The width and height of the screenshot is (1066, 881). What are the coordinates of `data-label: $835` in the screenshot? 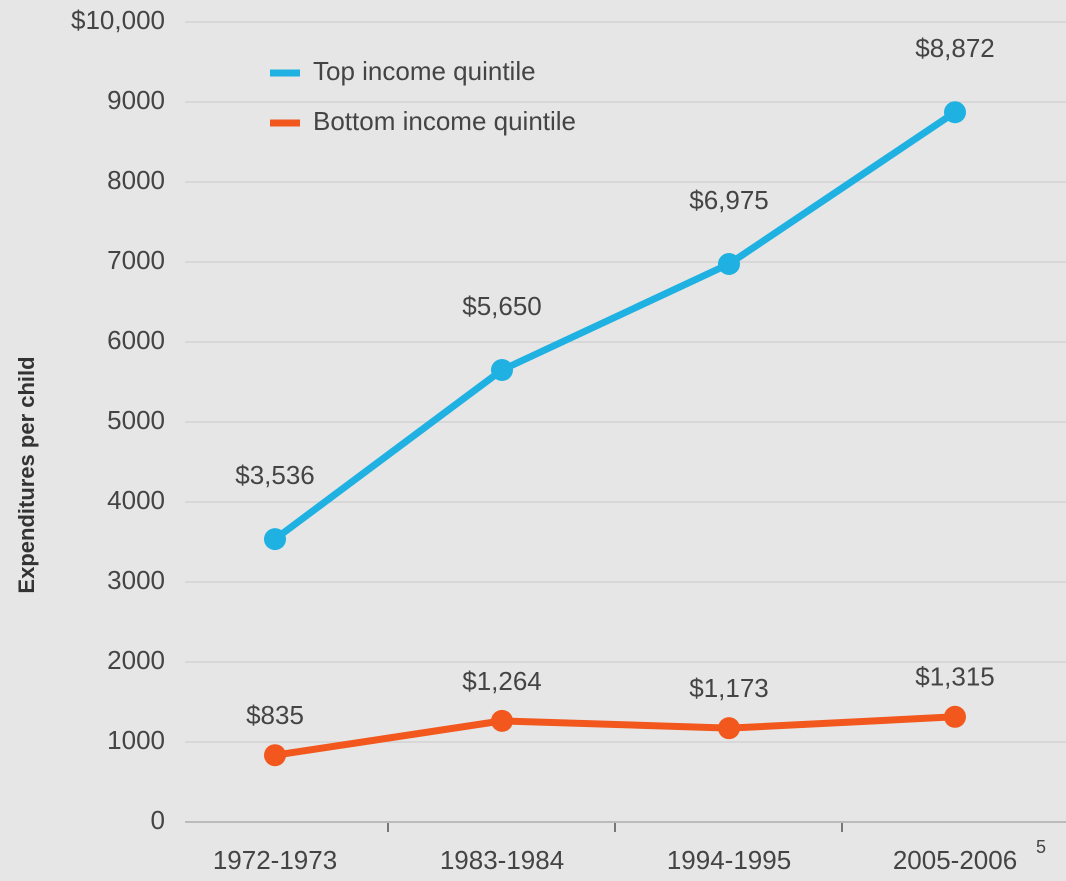 It's located at (275, 715).